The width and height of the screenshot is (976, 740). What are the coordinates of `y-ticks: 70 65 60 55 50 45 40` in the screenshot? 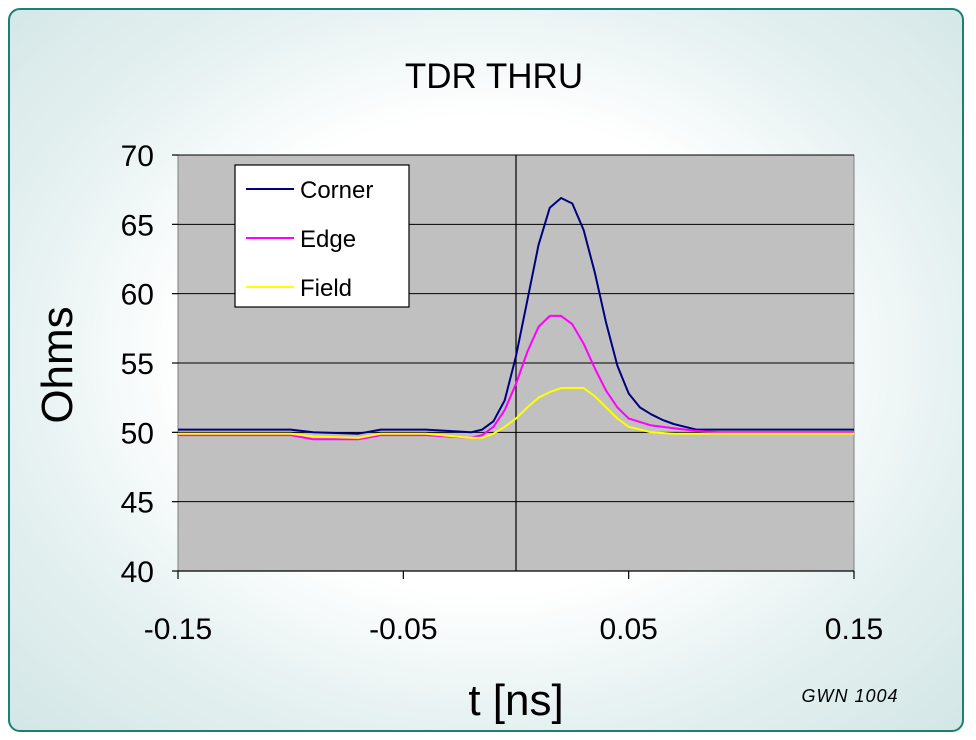 It's located at (149, 364).